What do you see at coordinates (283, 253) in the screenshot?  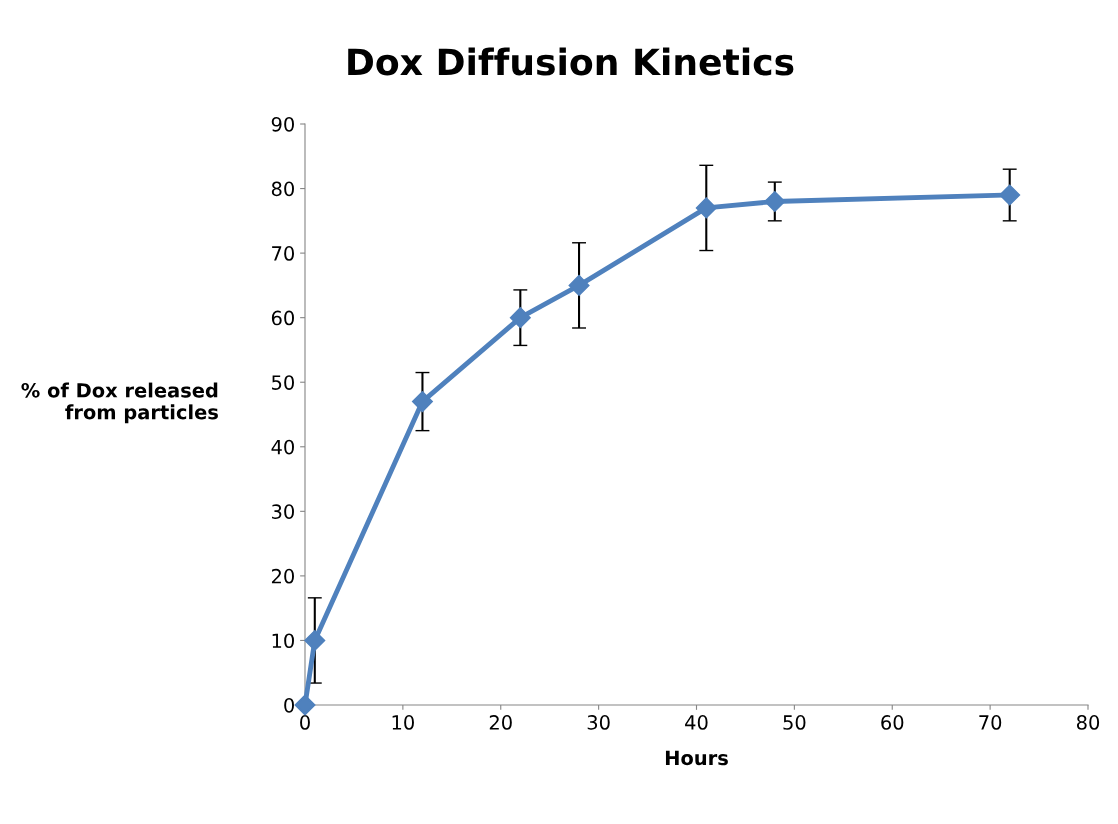 I see `y-tick-label: 70` at bounding box center [283, 253].